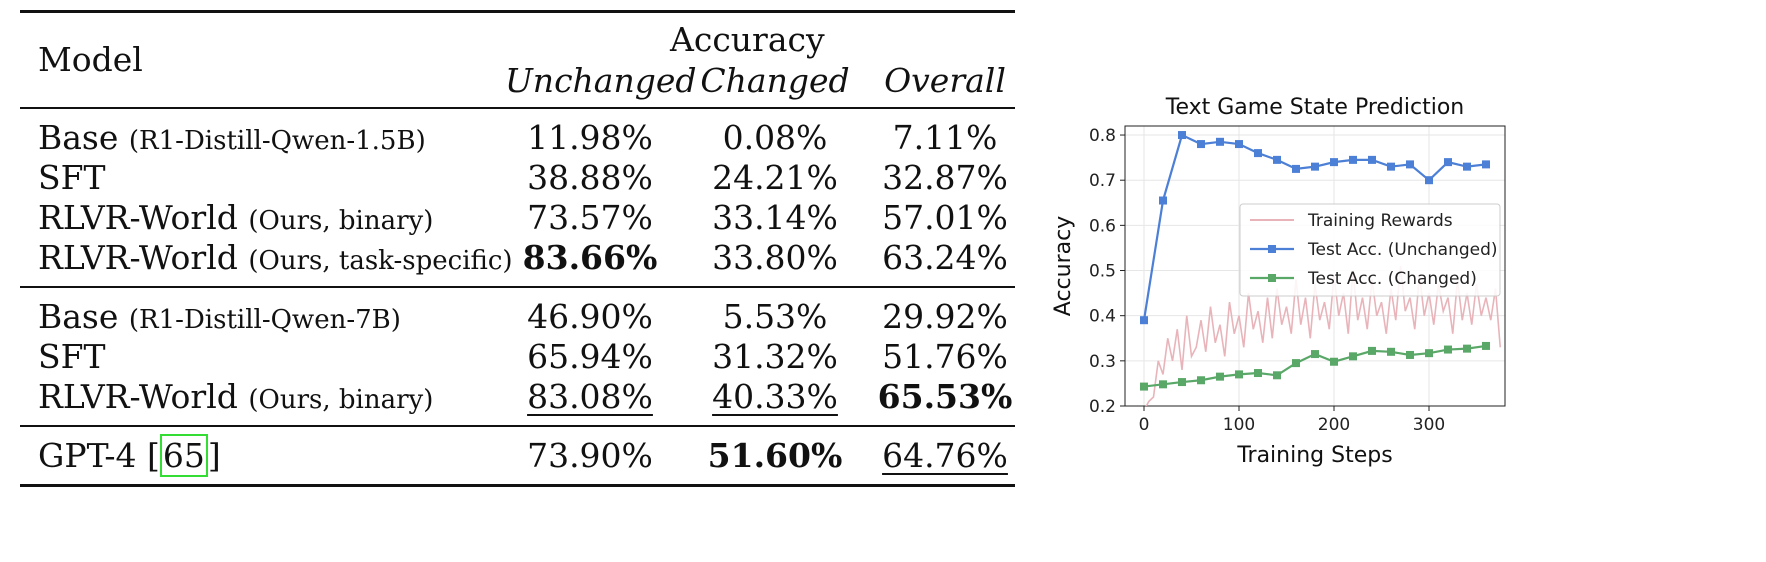 This screenshot has height=562, width=1766. I want to click on x-tick-label: 300, so click(1429, 425).